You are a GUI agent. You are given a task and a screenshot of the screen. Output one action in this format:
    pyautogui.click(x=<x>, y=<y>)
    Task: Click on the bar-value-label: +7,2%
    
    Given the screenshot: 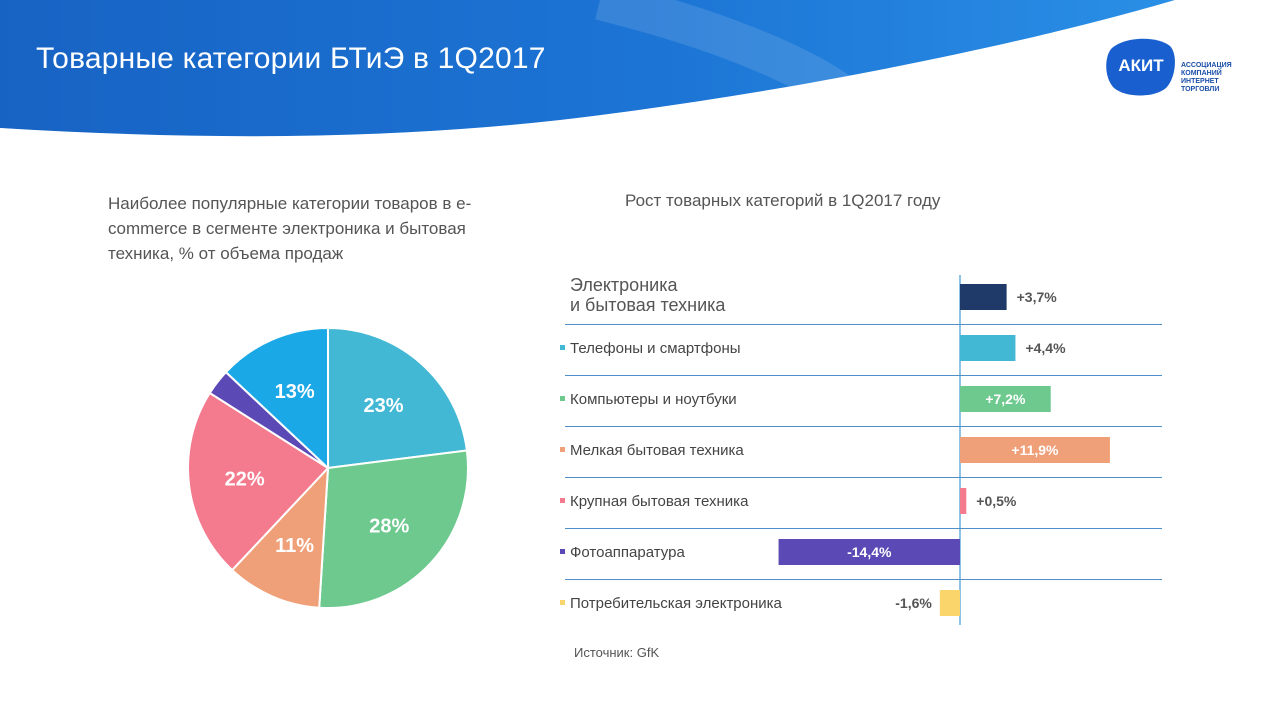 What is the action you would take?
    pyautogui.click(x=1005, y=399)
    